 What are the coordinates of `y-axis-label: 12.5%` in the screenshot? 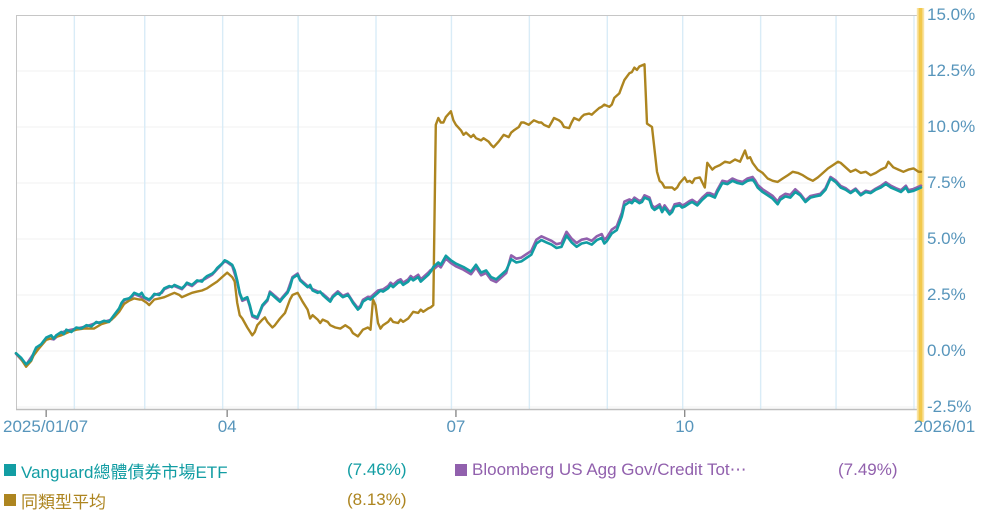 It's located at (951, 70).